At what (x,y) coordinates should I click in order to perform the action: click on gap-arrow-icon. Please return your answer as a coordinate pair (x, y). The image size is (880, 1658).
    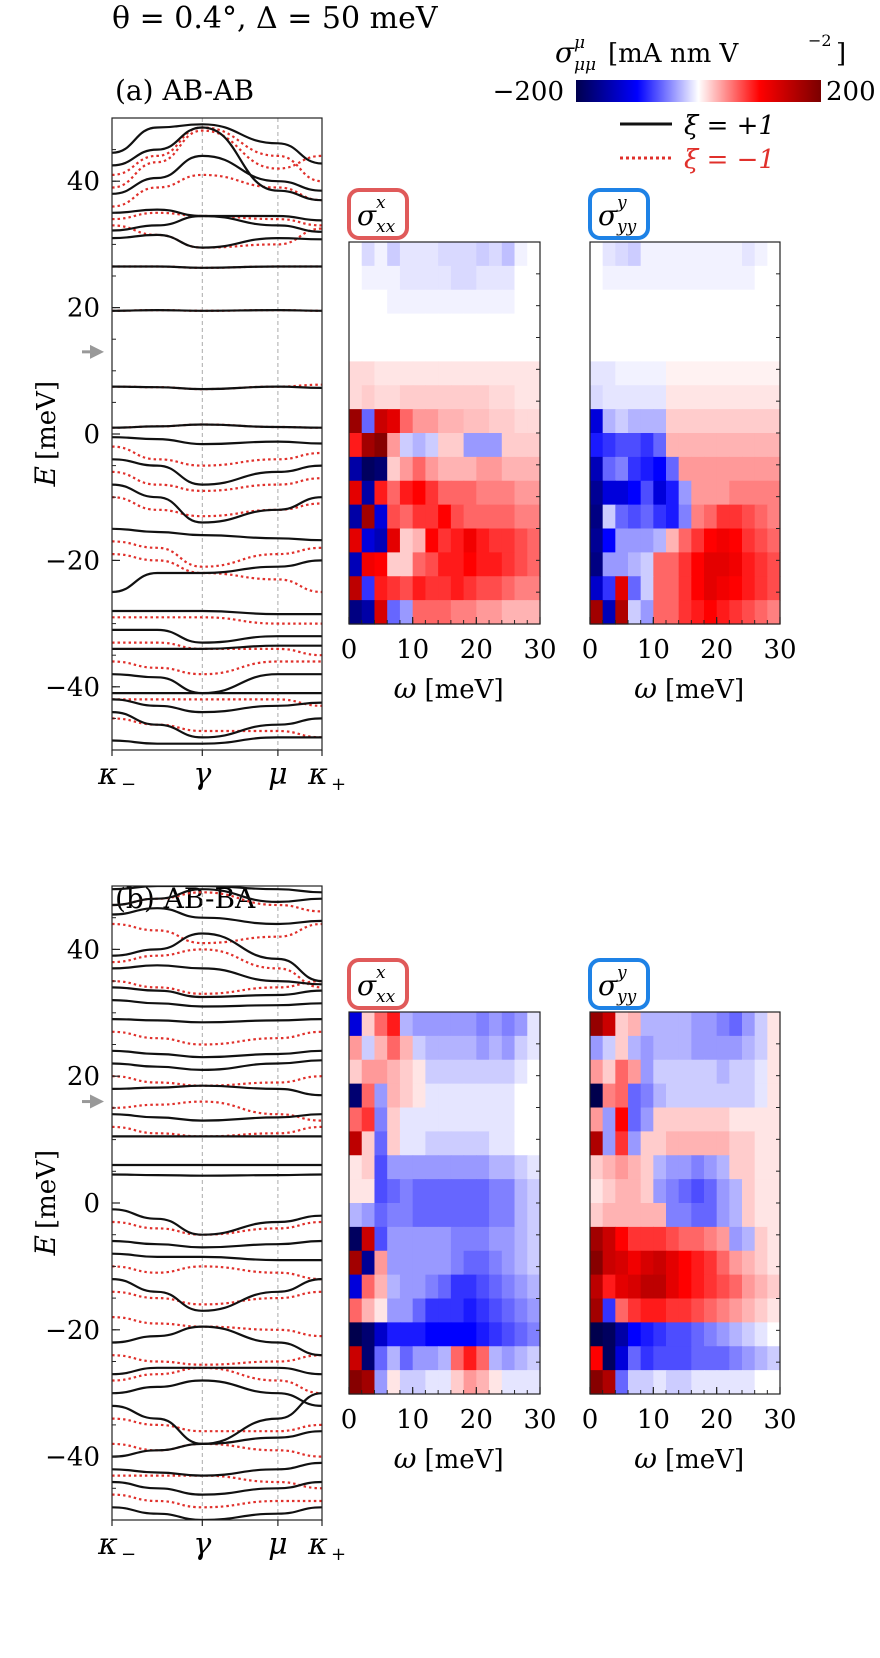
    Looking at the image, I should click on (97, 1101).